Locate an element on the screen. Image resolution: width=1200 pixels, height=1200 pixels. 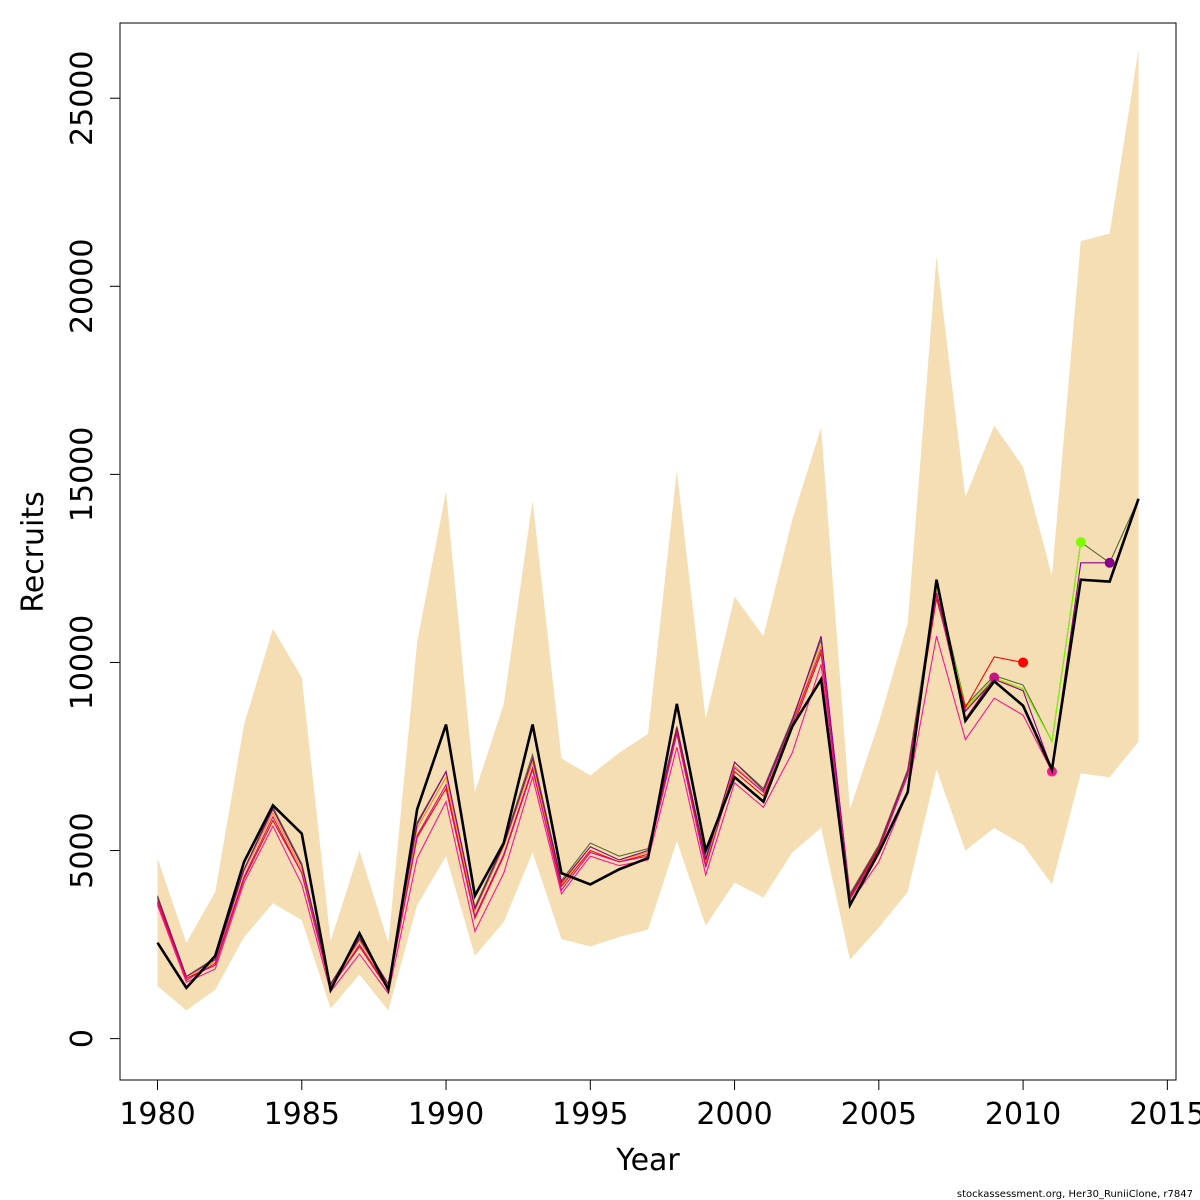
x-tick-label: 1985 is located at coordinates (302, 1114).